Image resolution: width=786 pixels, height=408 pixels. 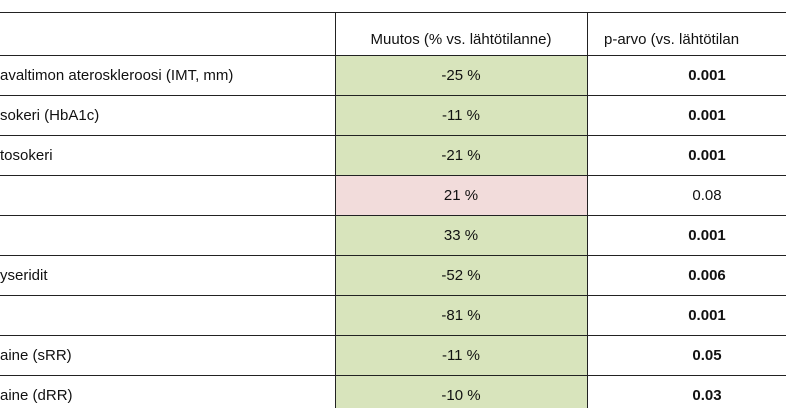 I want to click on change-value: -21 %, so click(x=461, y=155).